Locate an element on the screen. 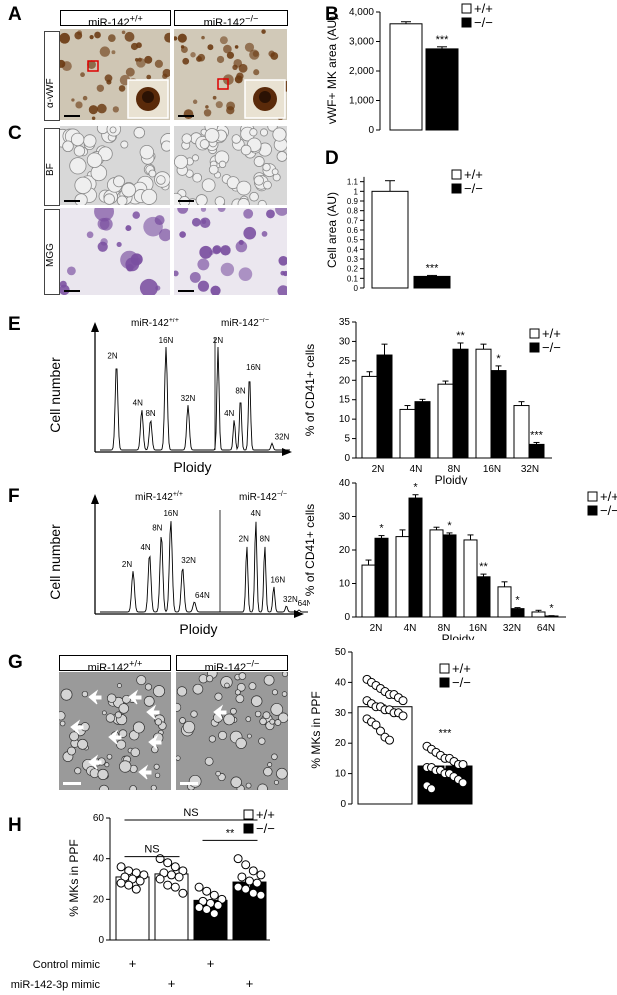 Image resolution: width=617 pixels, height=995 pixels. inset-nucleus is located at coordinates (148, 97).